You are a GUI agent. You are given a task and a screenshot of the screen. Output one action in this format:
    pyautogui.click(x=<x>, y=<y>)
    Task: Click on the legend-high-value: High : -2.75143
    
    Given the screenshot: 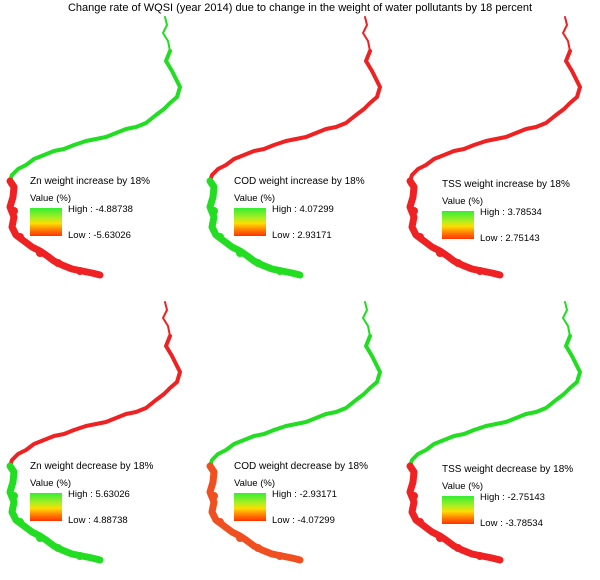 What is the action you would take?
    pyautogui.click(x=512, y=497)
    